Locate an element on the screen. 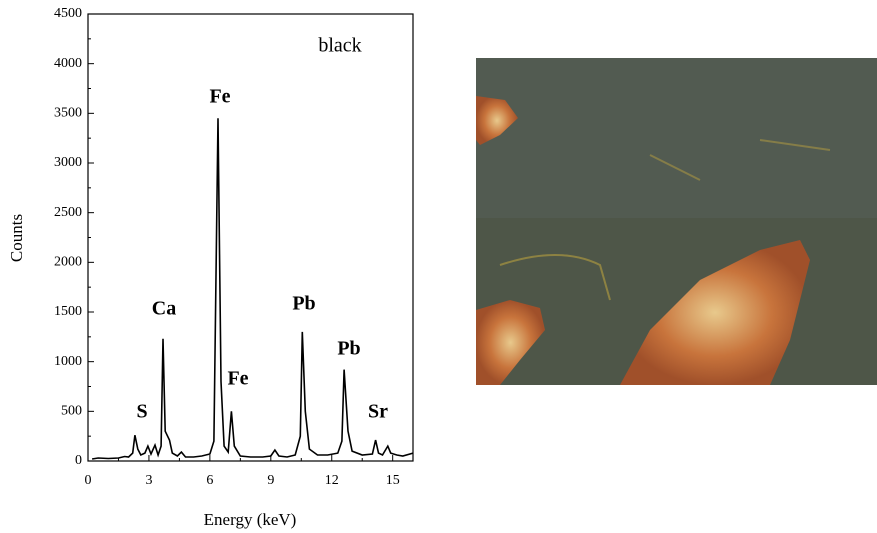 Image resolution: width=877 pixels, height=533 pixels. x-tick-label: 3 is located at coordinates (148, 480).